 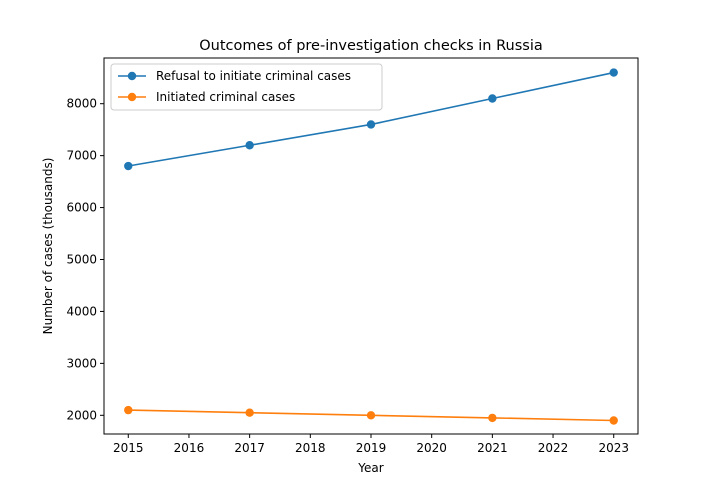 I want to click on legend-label: Initiated criminal cases, so click(x=225, y=97).